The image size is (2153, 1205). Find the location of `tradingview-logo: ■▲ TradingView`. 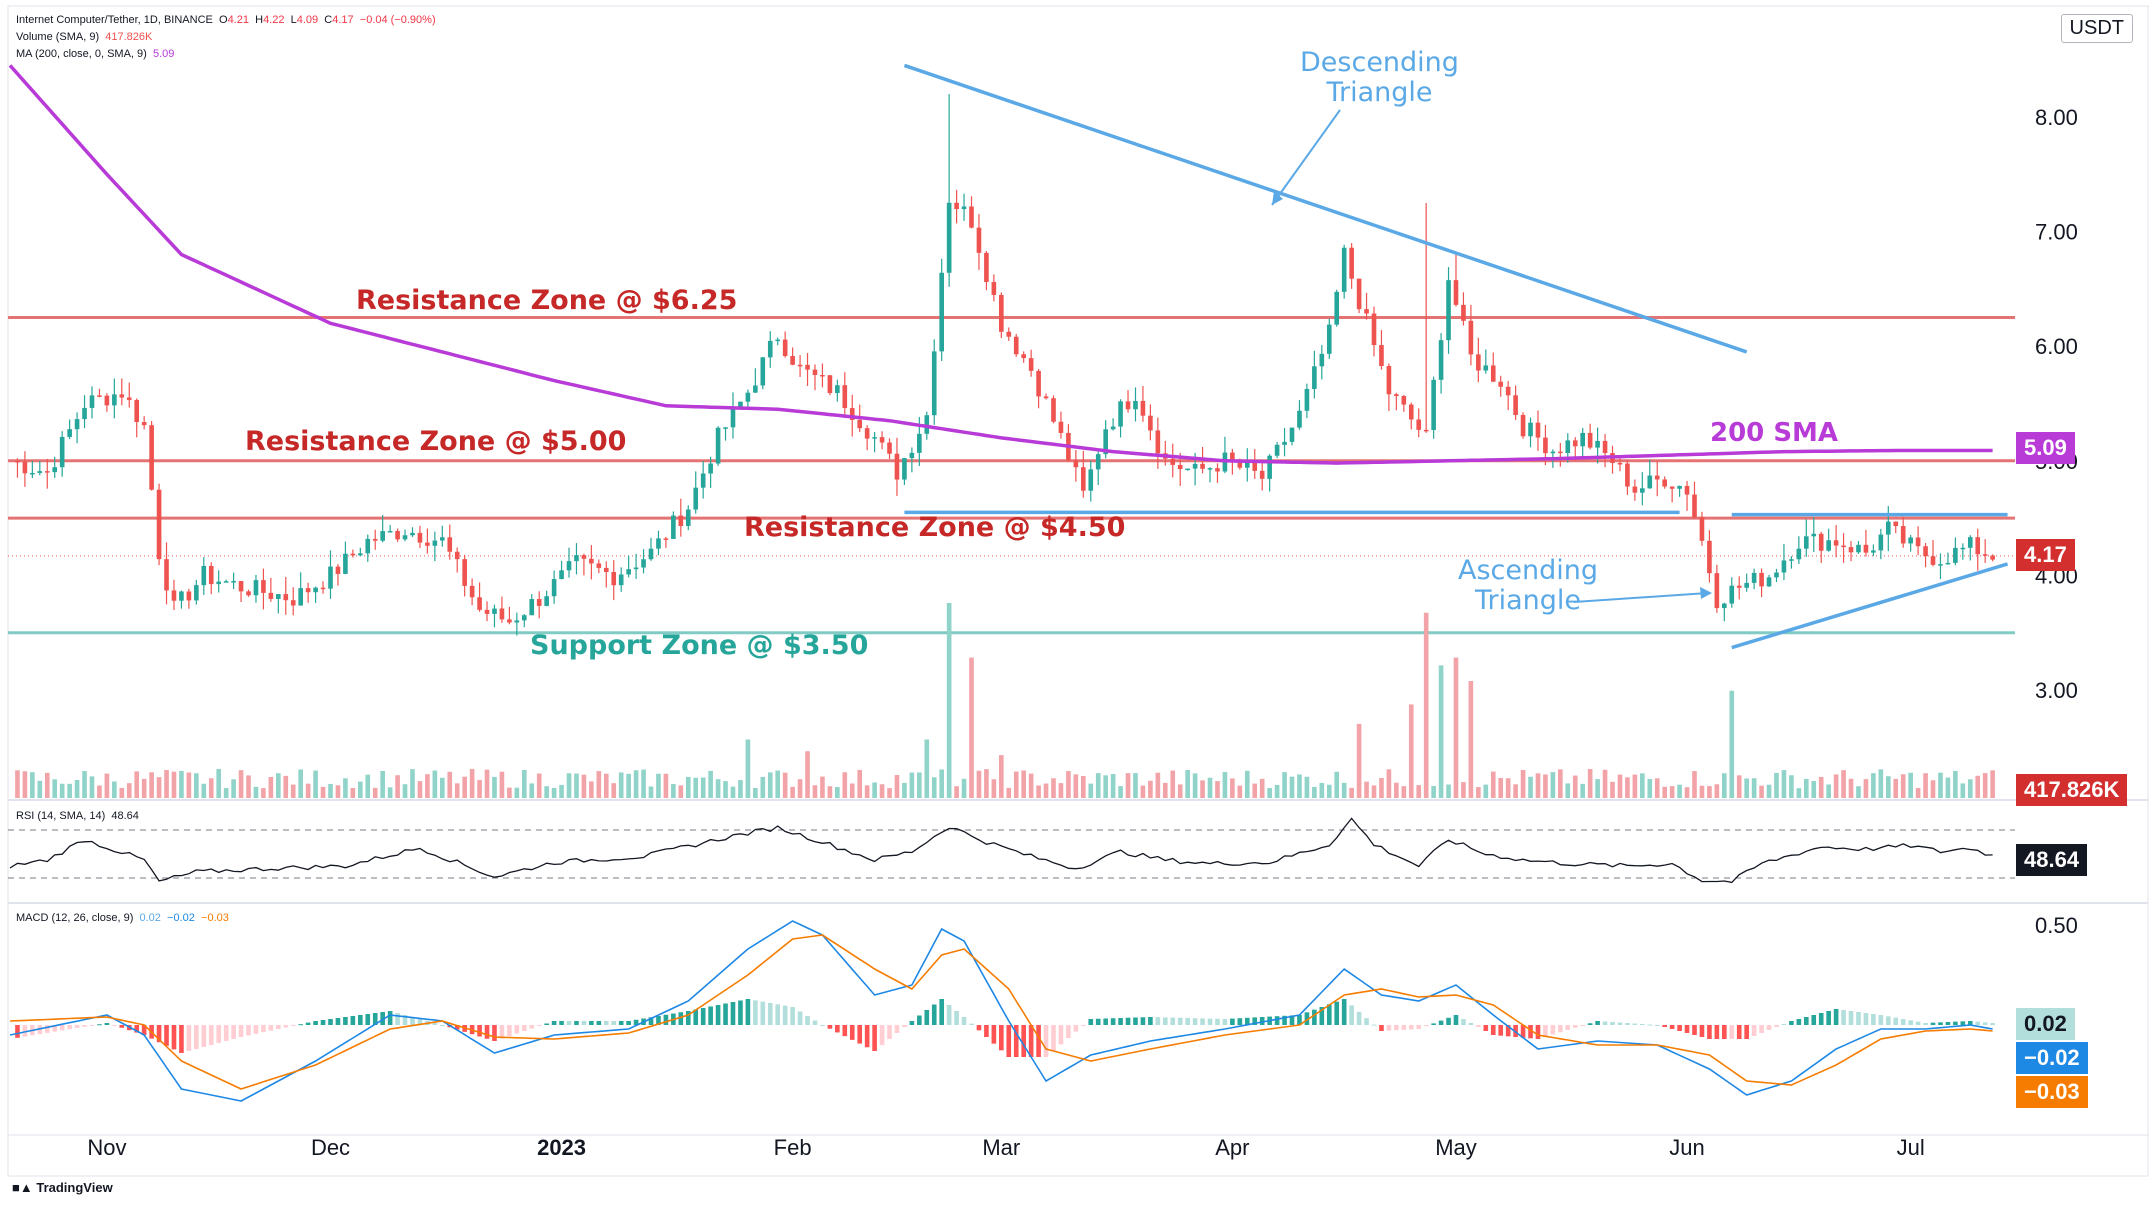

tradingview-logo: ■▲ TradingView is located at coordinates (62, 1187).